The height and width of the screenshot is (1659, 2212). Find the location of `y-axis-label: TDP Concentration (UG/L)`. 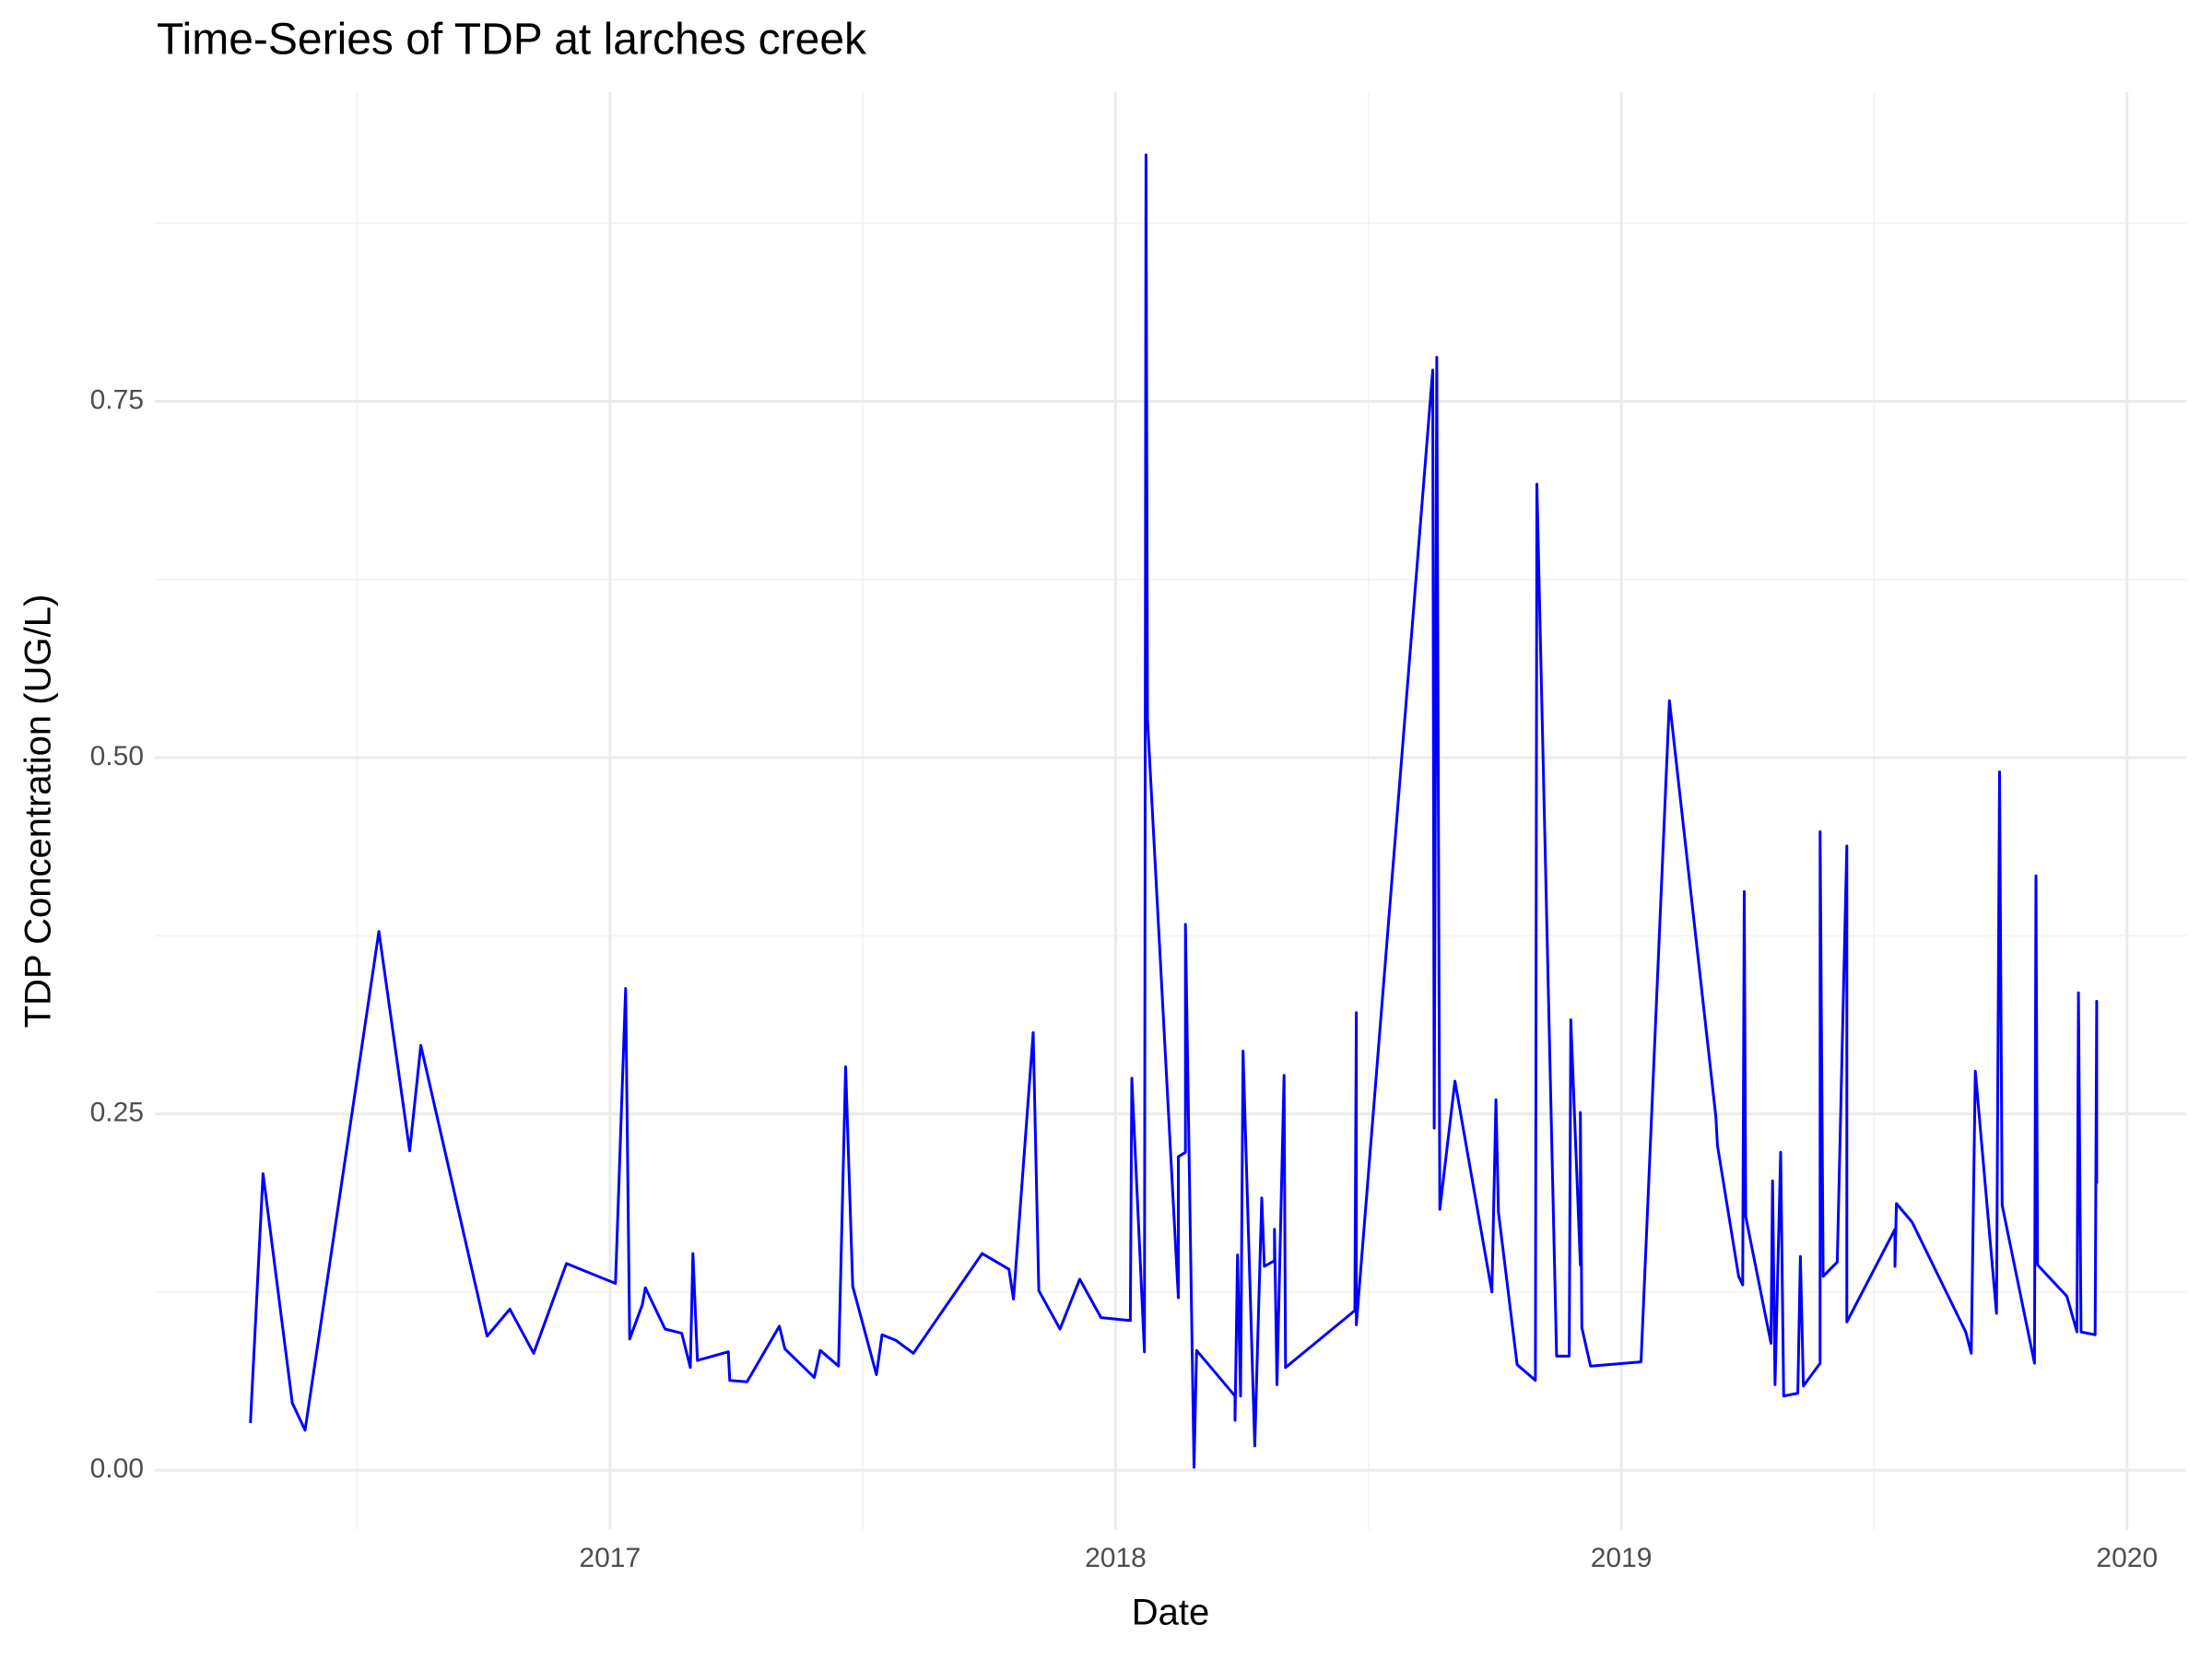

y-axis-label: TDP Concentration (UG/L) is located at coordinates (38, 811).